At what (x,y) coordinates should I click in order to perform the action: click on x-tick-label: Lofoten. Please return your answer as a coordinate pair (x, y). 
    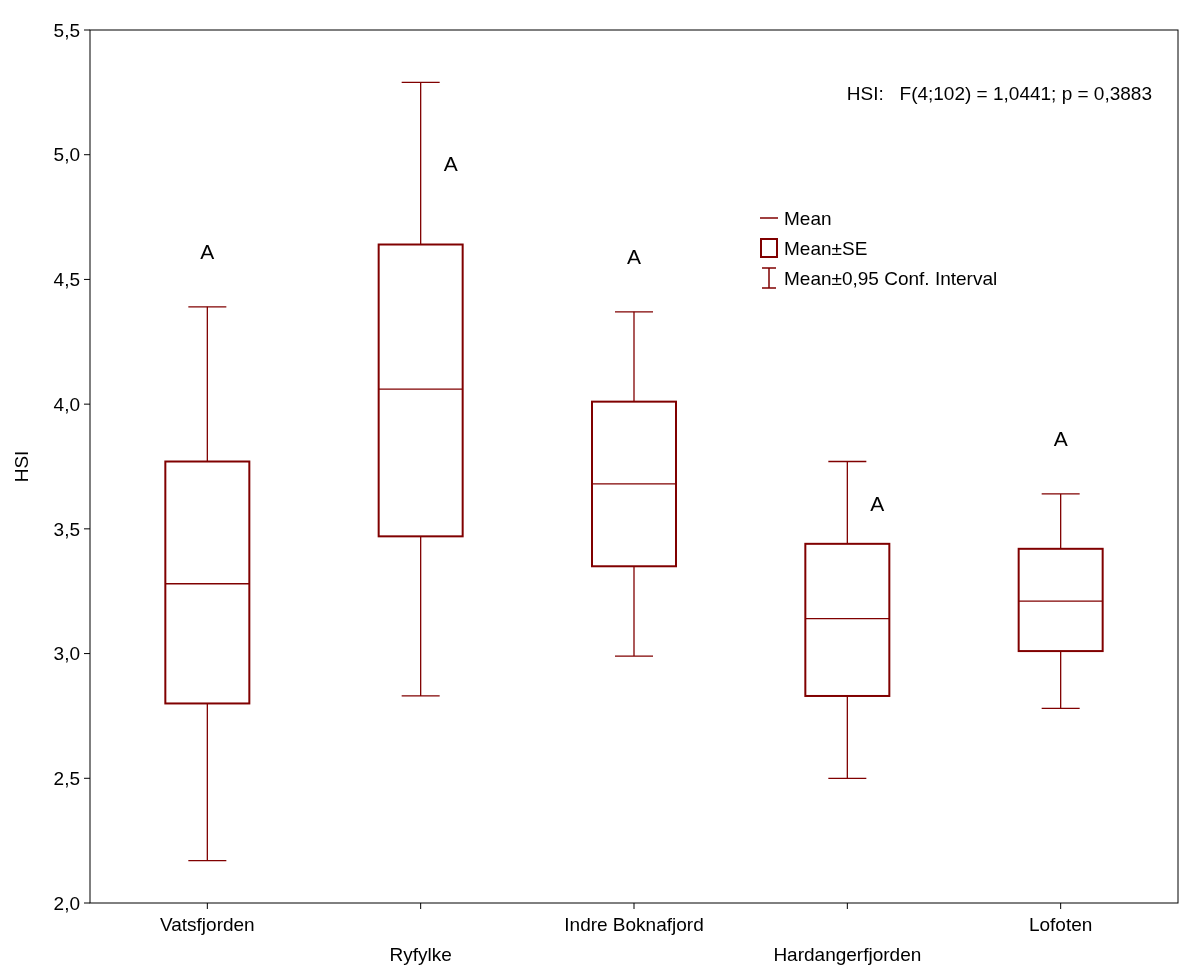
    Looking at the image, I should click on (1060, 924).